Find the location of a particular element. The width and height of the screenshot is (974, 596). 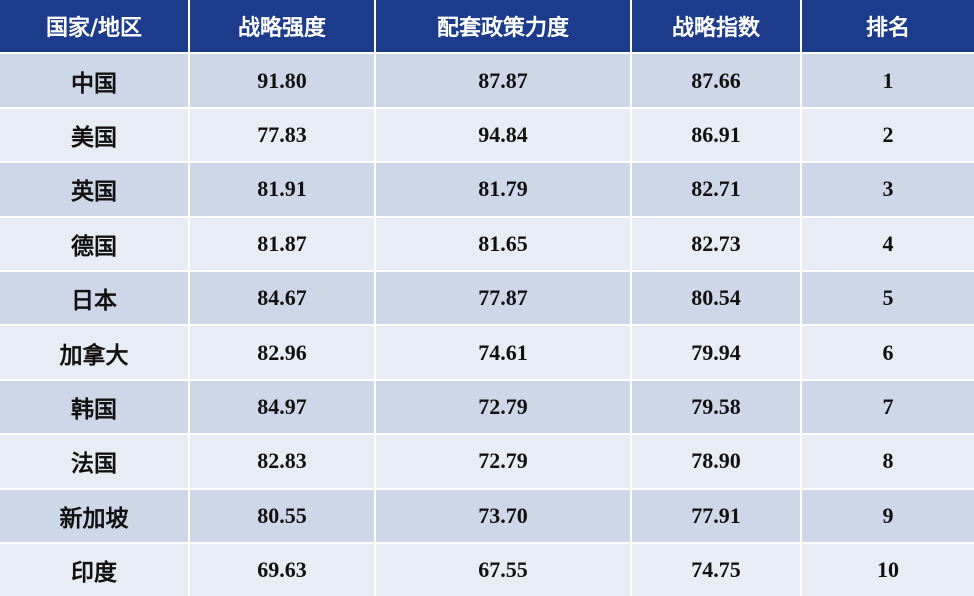

value-cell: 74.75 is located at coordinates (716, 569).